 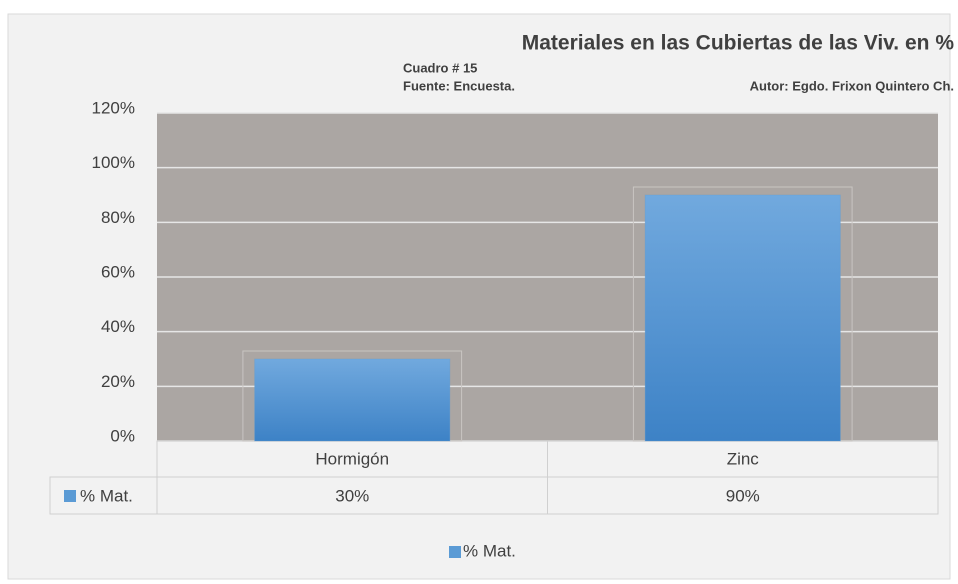 I want to click on legend-key, so click(x=70, y=496).